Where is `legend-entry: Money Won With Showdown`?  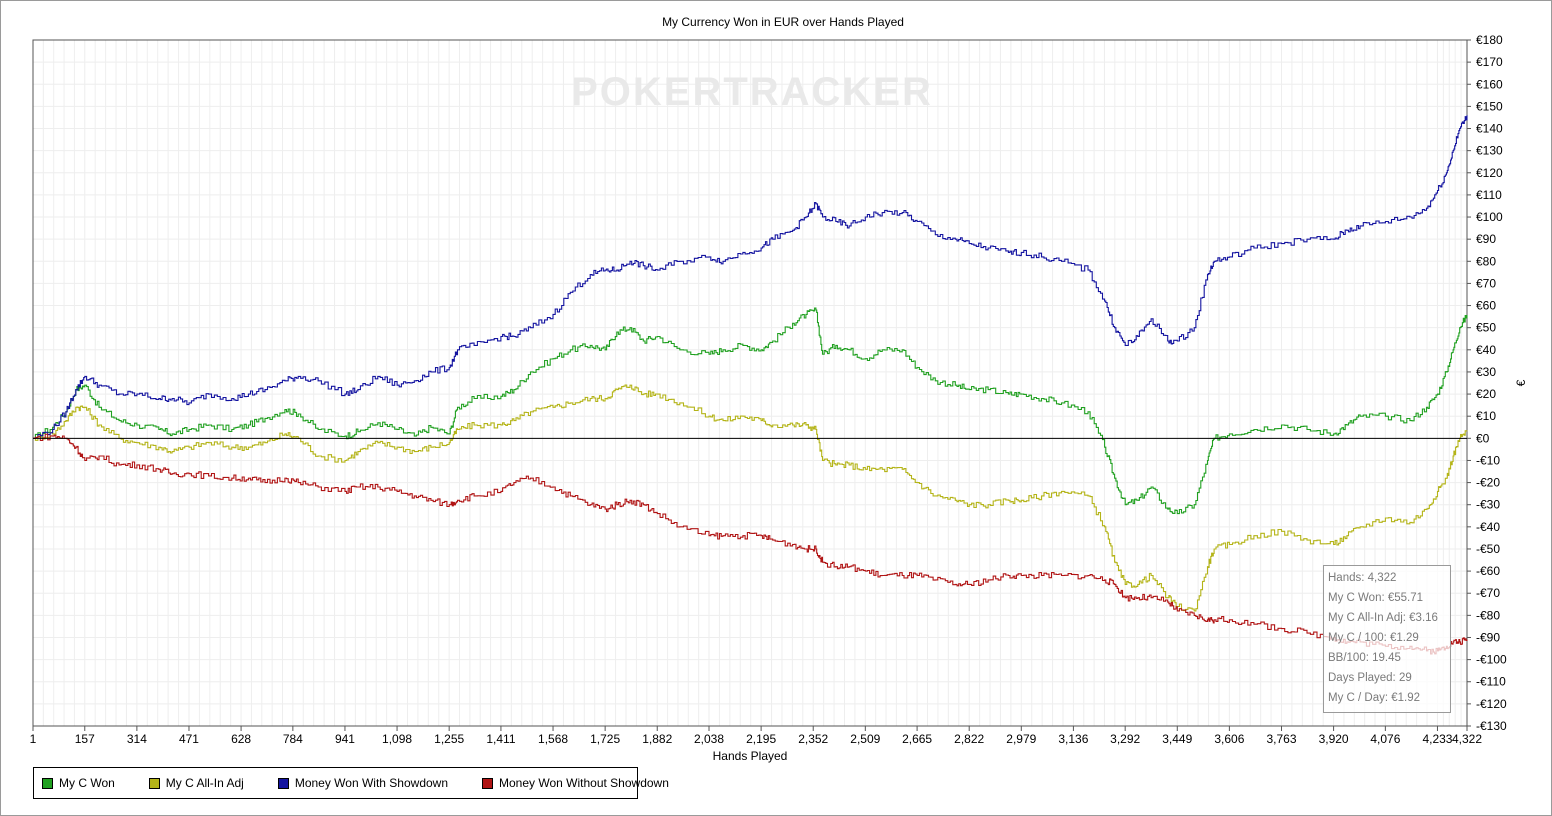 legend-entry: Money Won With Showdown is located at coordinates (363, 783).